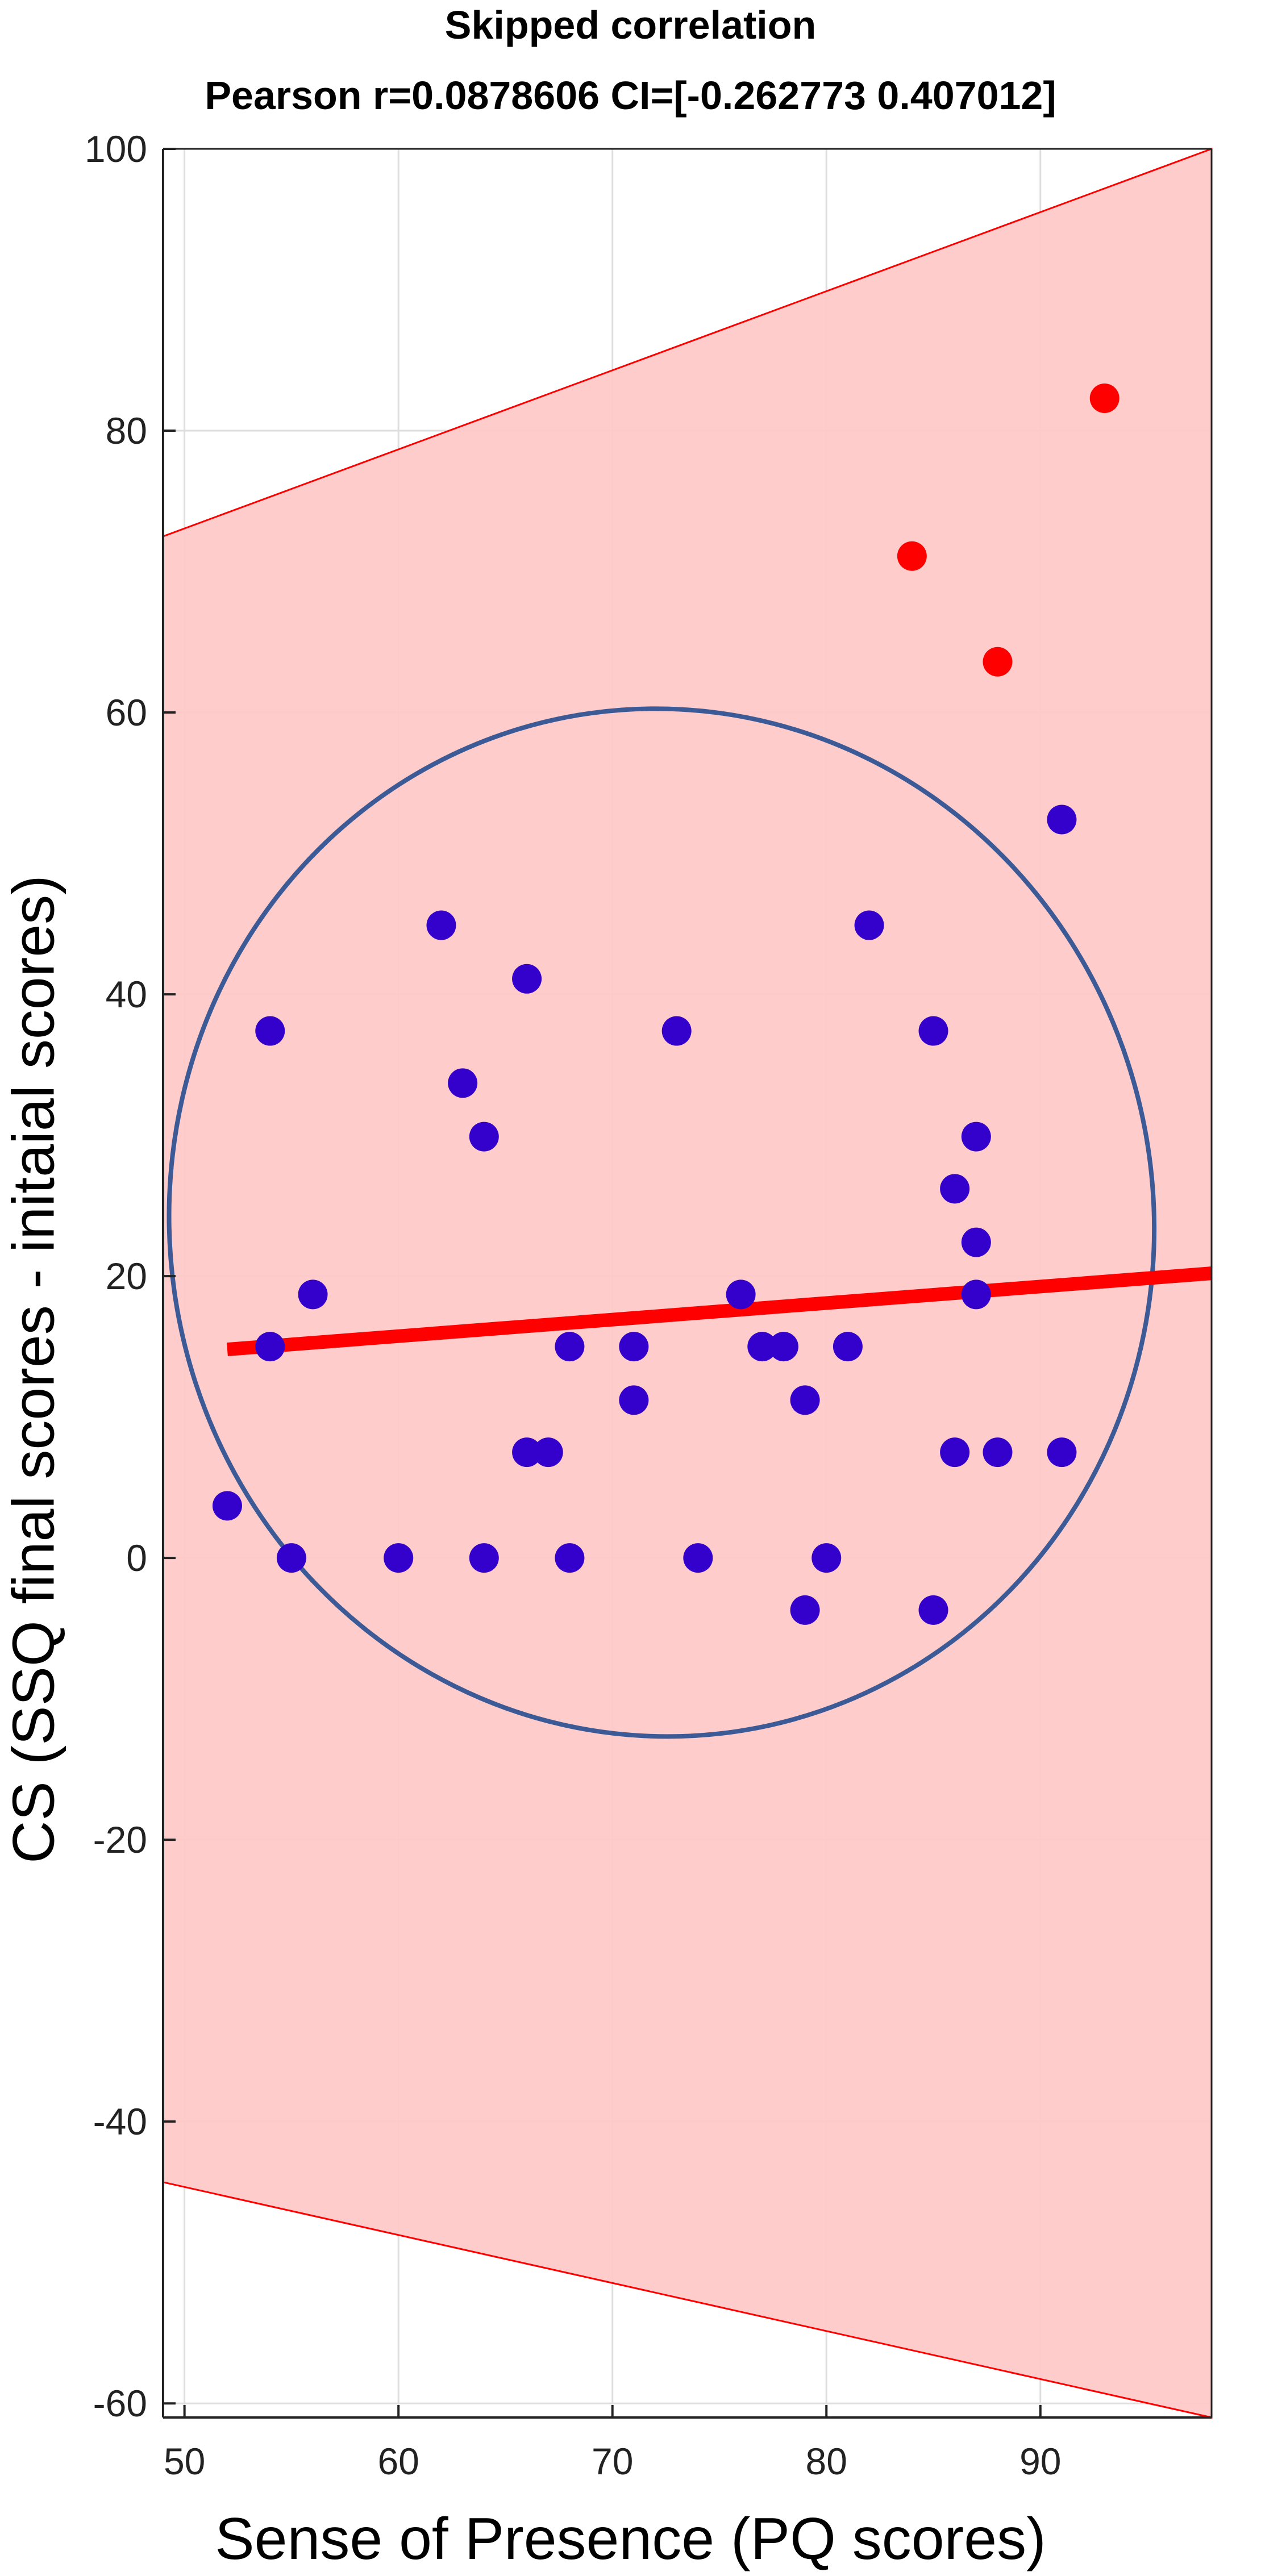 The height and width of the screenshot is (2576, 1261). What do you see at coordinates (34, 1370) in the screenshot?
I see `y-axis-label: CS (SSQ final scores - initaial scores)` at bounding box center [34, 1370].